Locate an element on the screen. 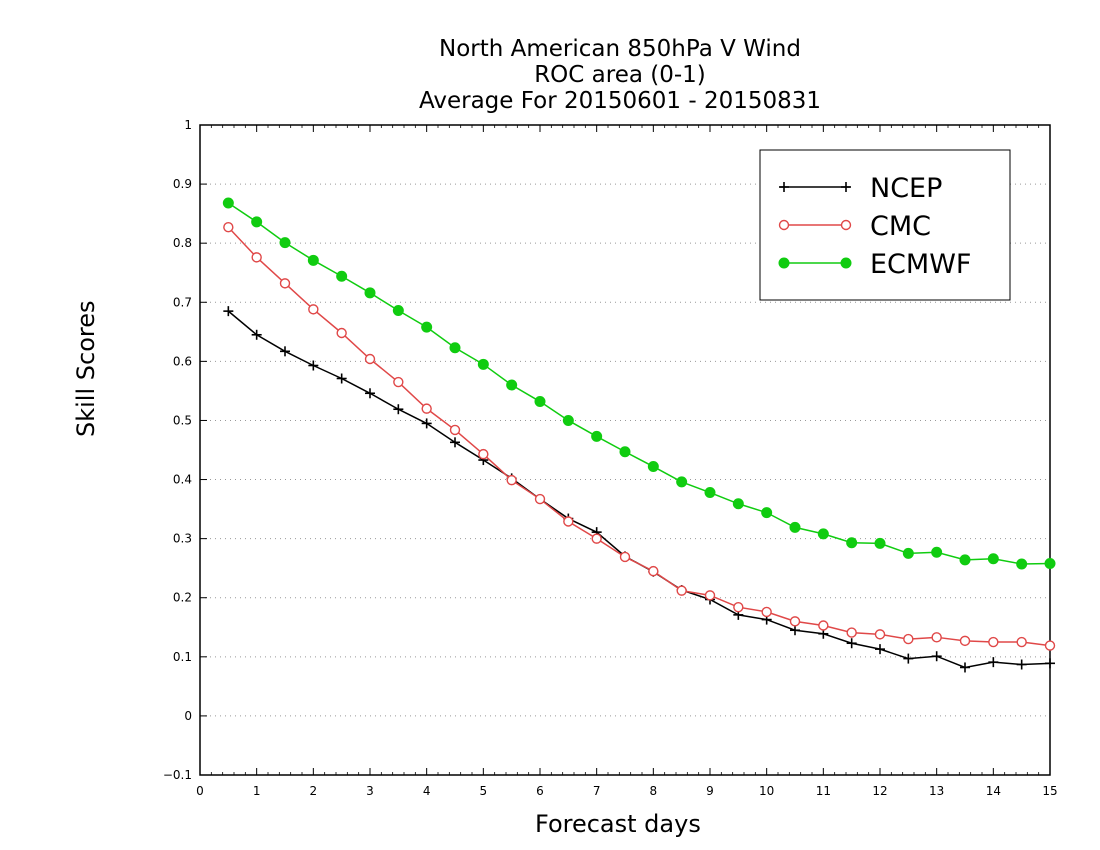 The height and width of the screenshot is (850, 1100). x-tick-label: 13 is located at coordinates (936, 791).